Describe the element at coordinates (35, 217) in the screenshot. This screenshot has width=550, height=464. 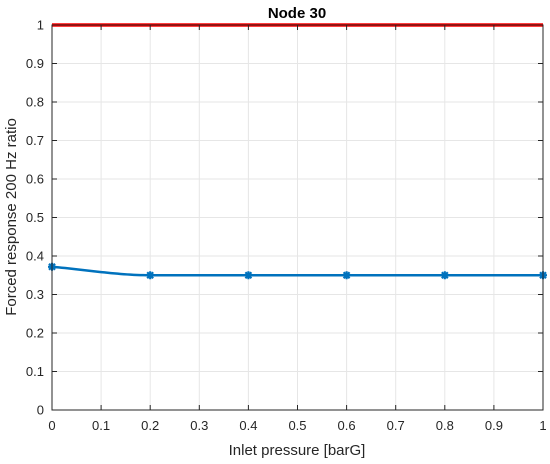
I see `y-tick-label: 0.5` at that location.